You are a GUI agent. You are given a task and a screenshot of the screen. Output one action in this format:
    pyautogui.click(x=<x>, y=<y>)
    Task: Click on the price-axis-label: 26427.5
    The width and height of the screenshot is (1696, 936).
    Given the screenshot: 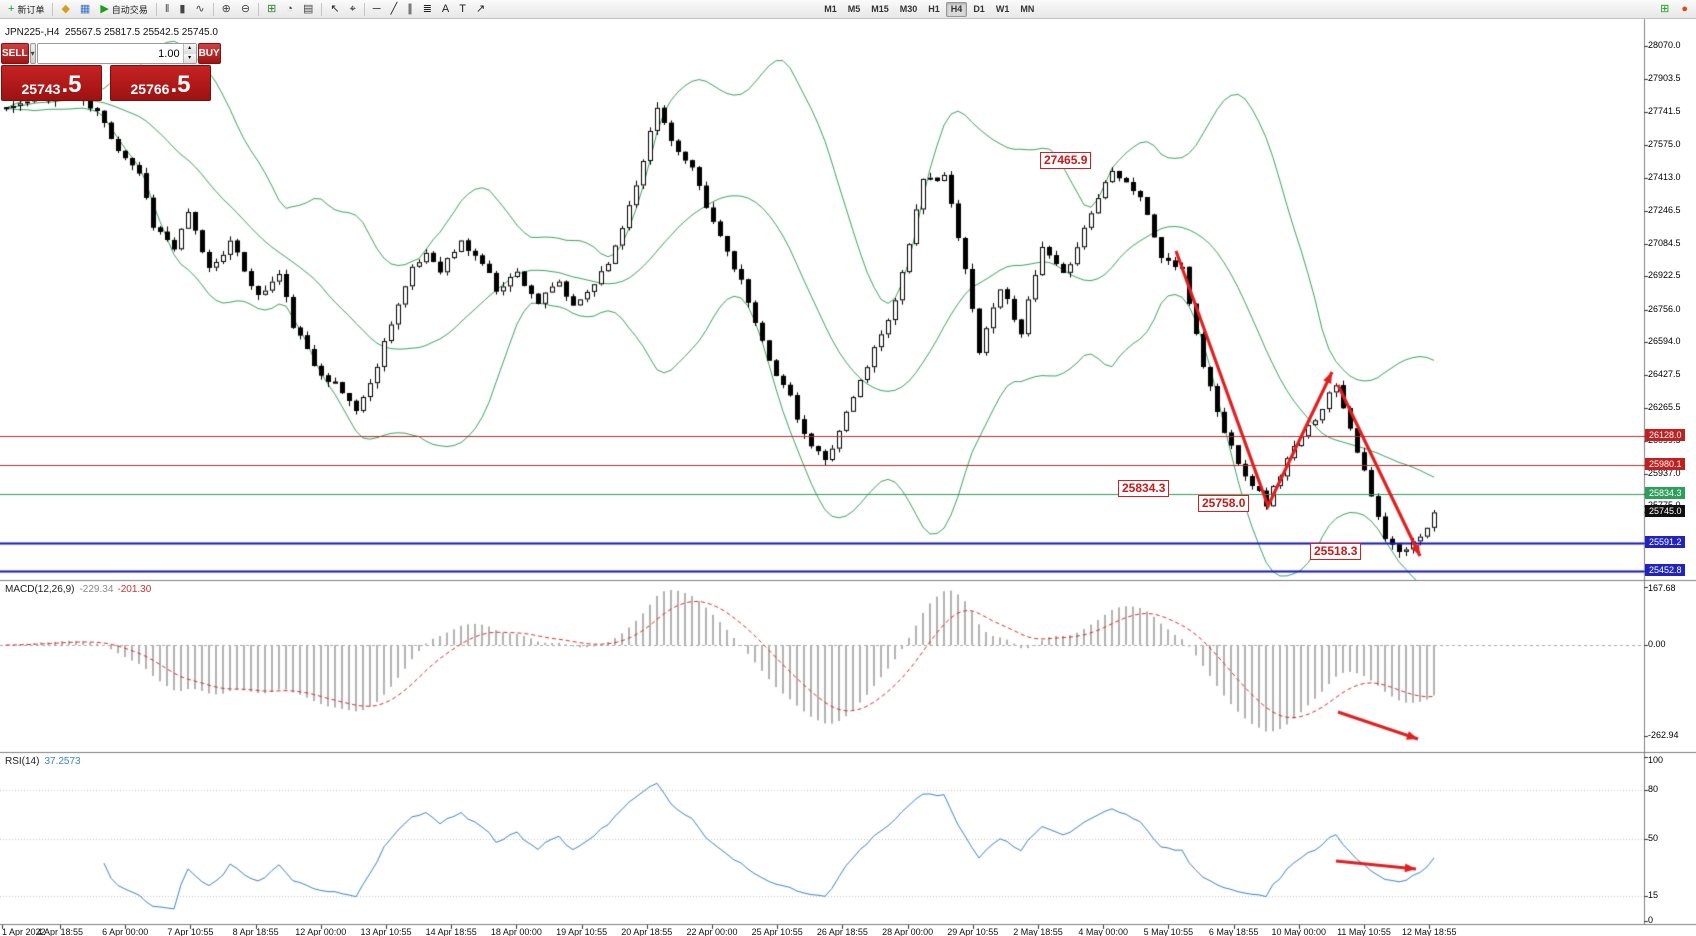 What is the action you would take?
    pyautogui.click(x=1664, y=374)
    